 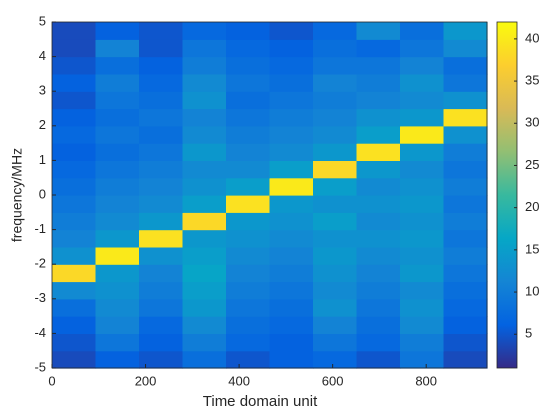 I want to click on y-tick-label: -4, so click(x=40, y=332).